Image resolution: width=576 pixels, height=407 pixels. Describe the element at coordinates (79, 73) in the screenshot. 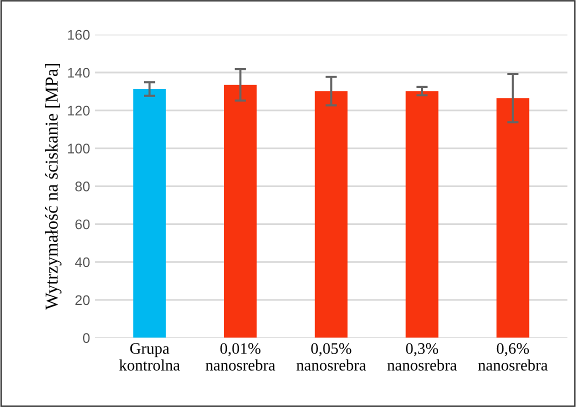

I see `y-tick-label: 140` at that location.